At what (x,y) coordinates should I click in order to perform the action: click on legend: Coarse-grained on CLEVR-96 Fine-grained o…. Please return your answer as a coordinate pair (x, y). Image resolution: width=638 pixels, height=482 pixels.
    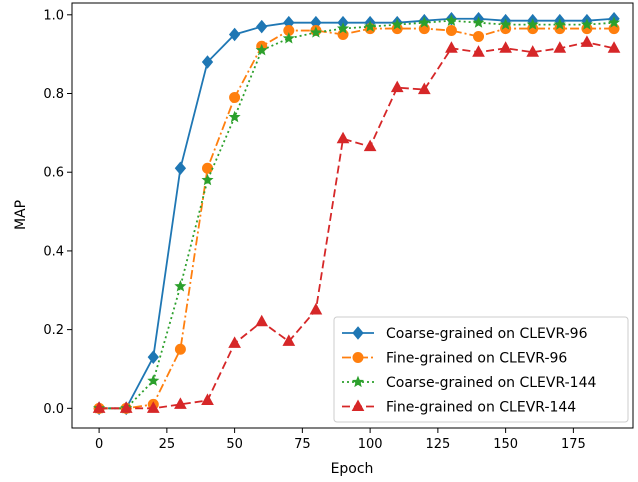
    Looking at the image, I should click on (481, 369).